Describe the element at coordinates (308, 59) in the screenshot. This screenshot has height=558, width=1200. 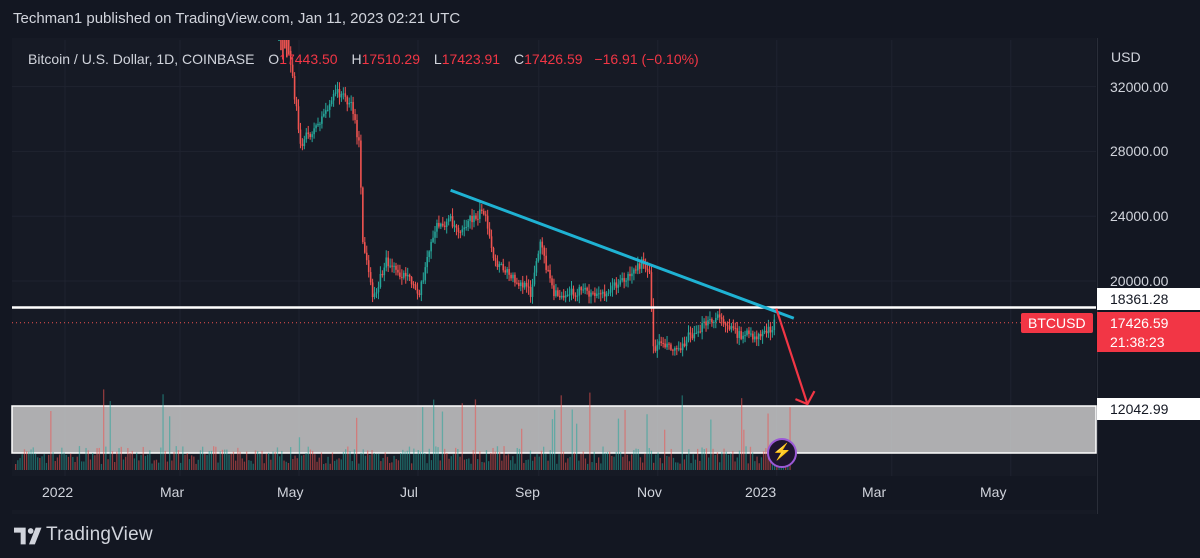
I see `legend-open-value: 17443.50` at that location.